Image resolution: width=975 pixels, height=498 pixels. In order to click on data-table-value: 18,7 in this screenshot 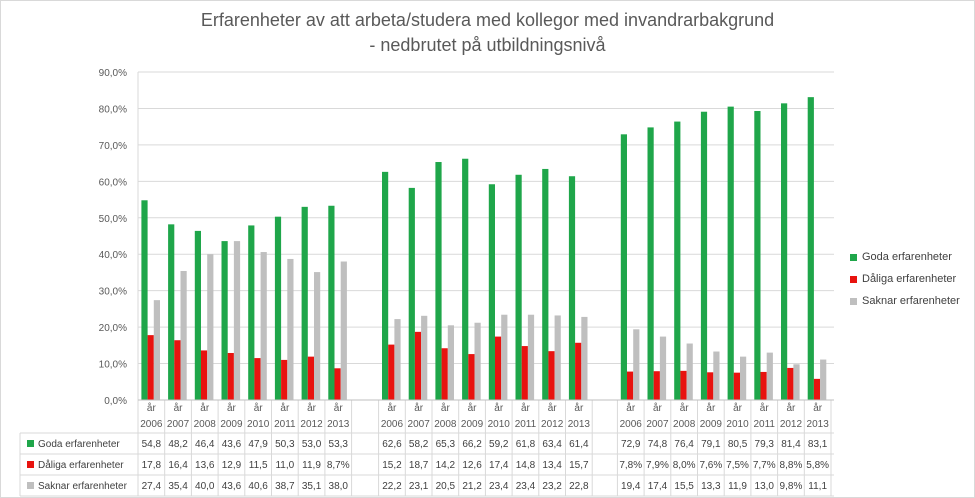, I will do `click(419, 465)`.